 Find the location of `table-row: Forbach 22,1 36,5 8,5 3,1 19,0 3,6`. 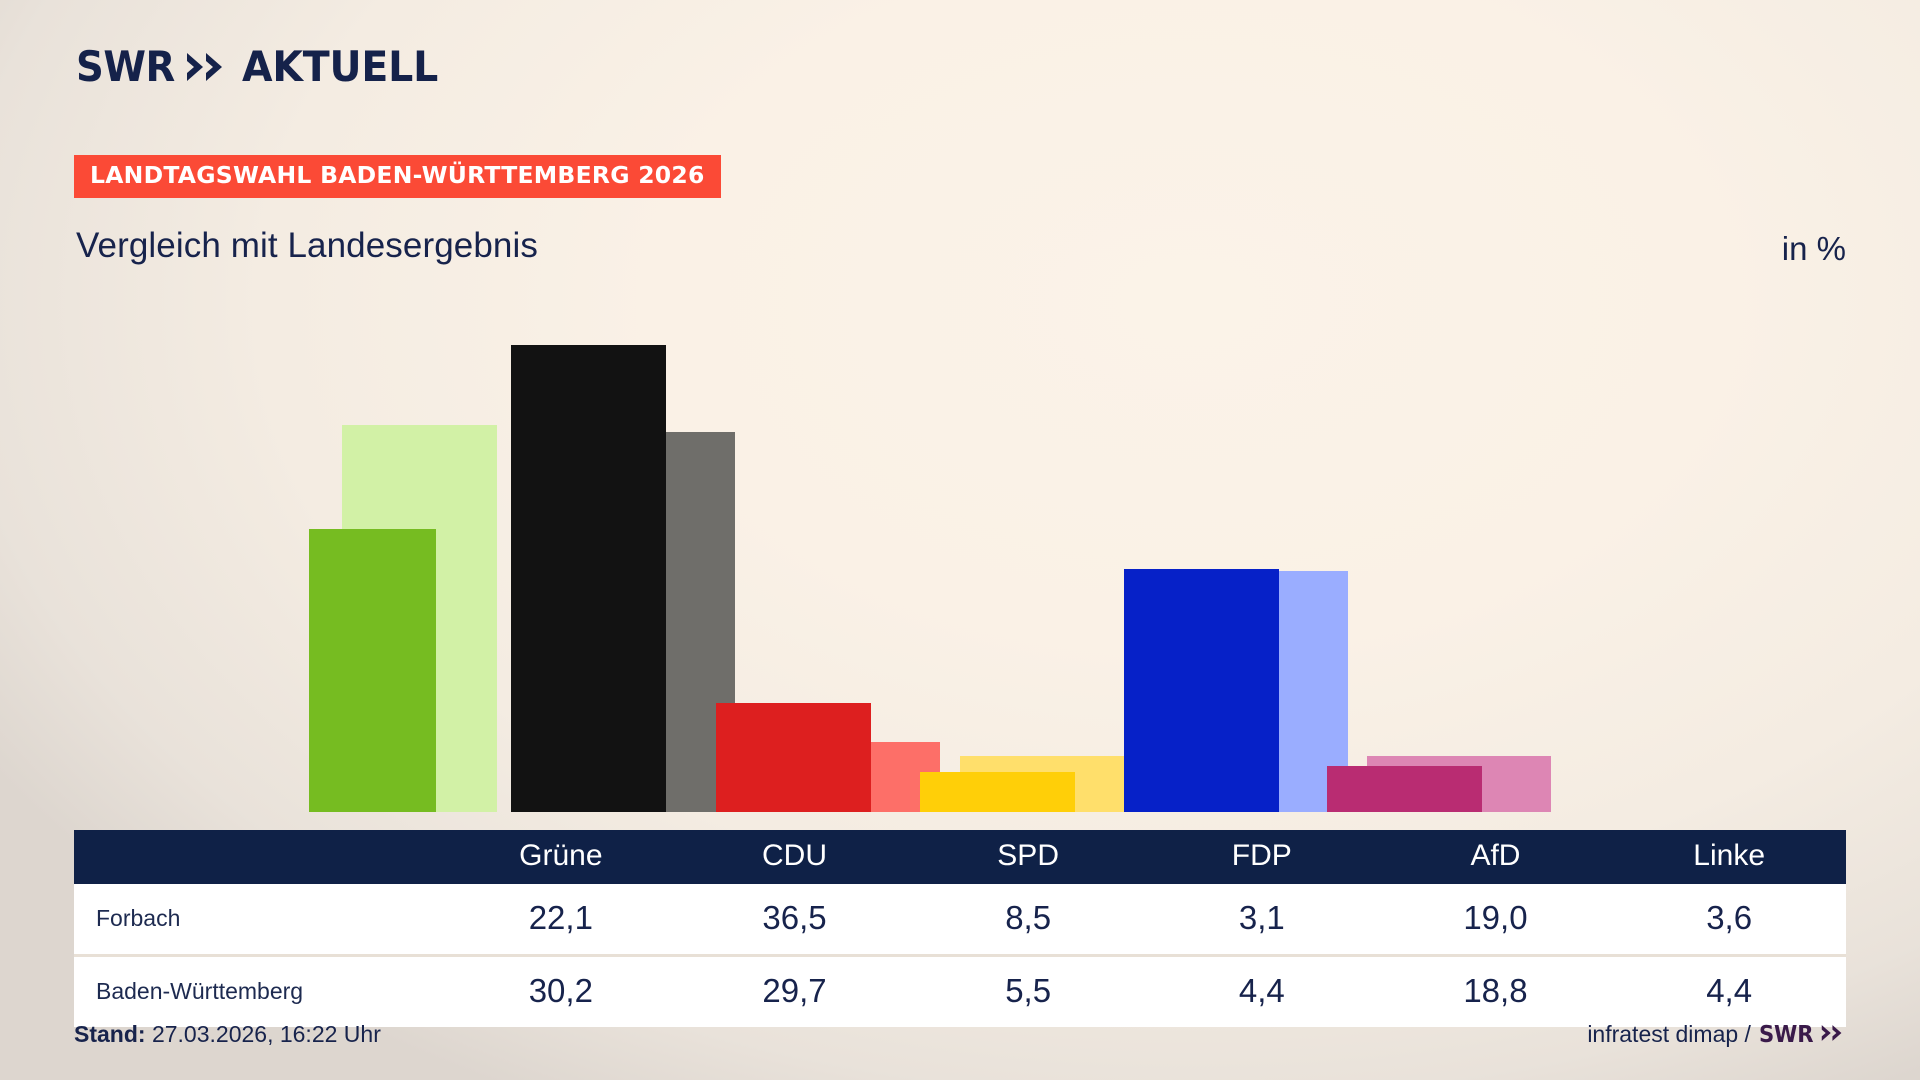

table-row: Forbach 22,1 36,5 8,5 3,1 19,0 3,6 is located at coordinates (960, 920).